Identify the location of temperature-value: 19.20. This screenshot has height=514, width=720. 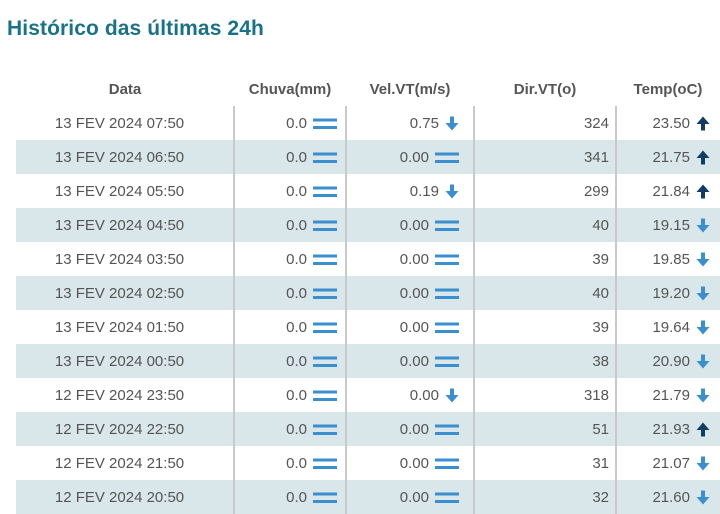
(671, 293).